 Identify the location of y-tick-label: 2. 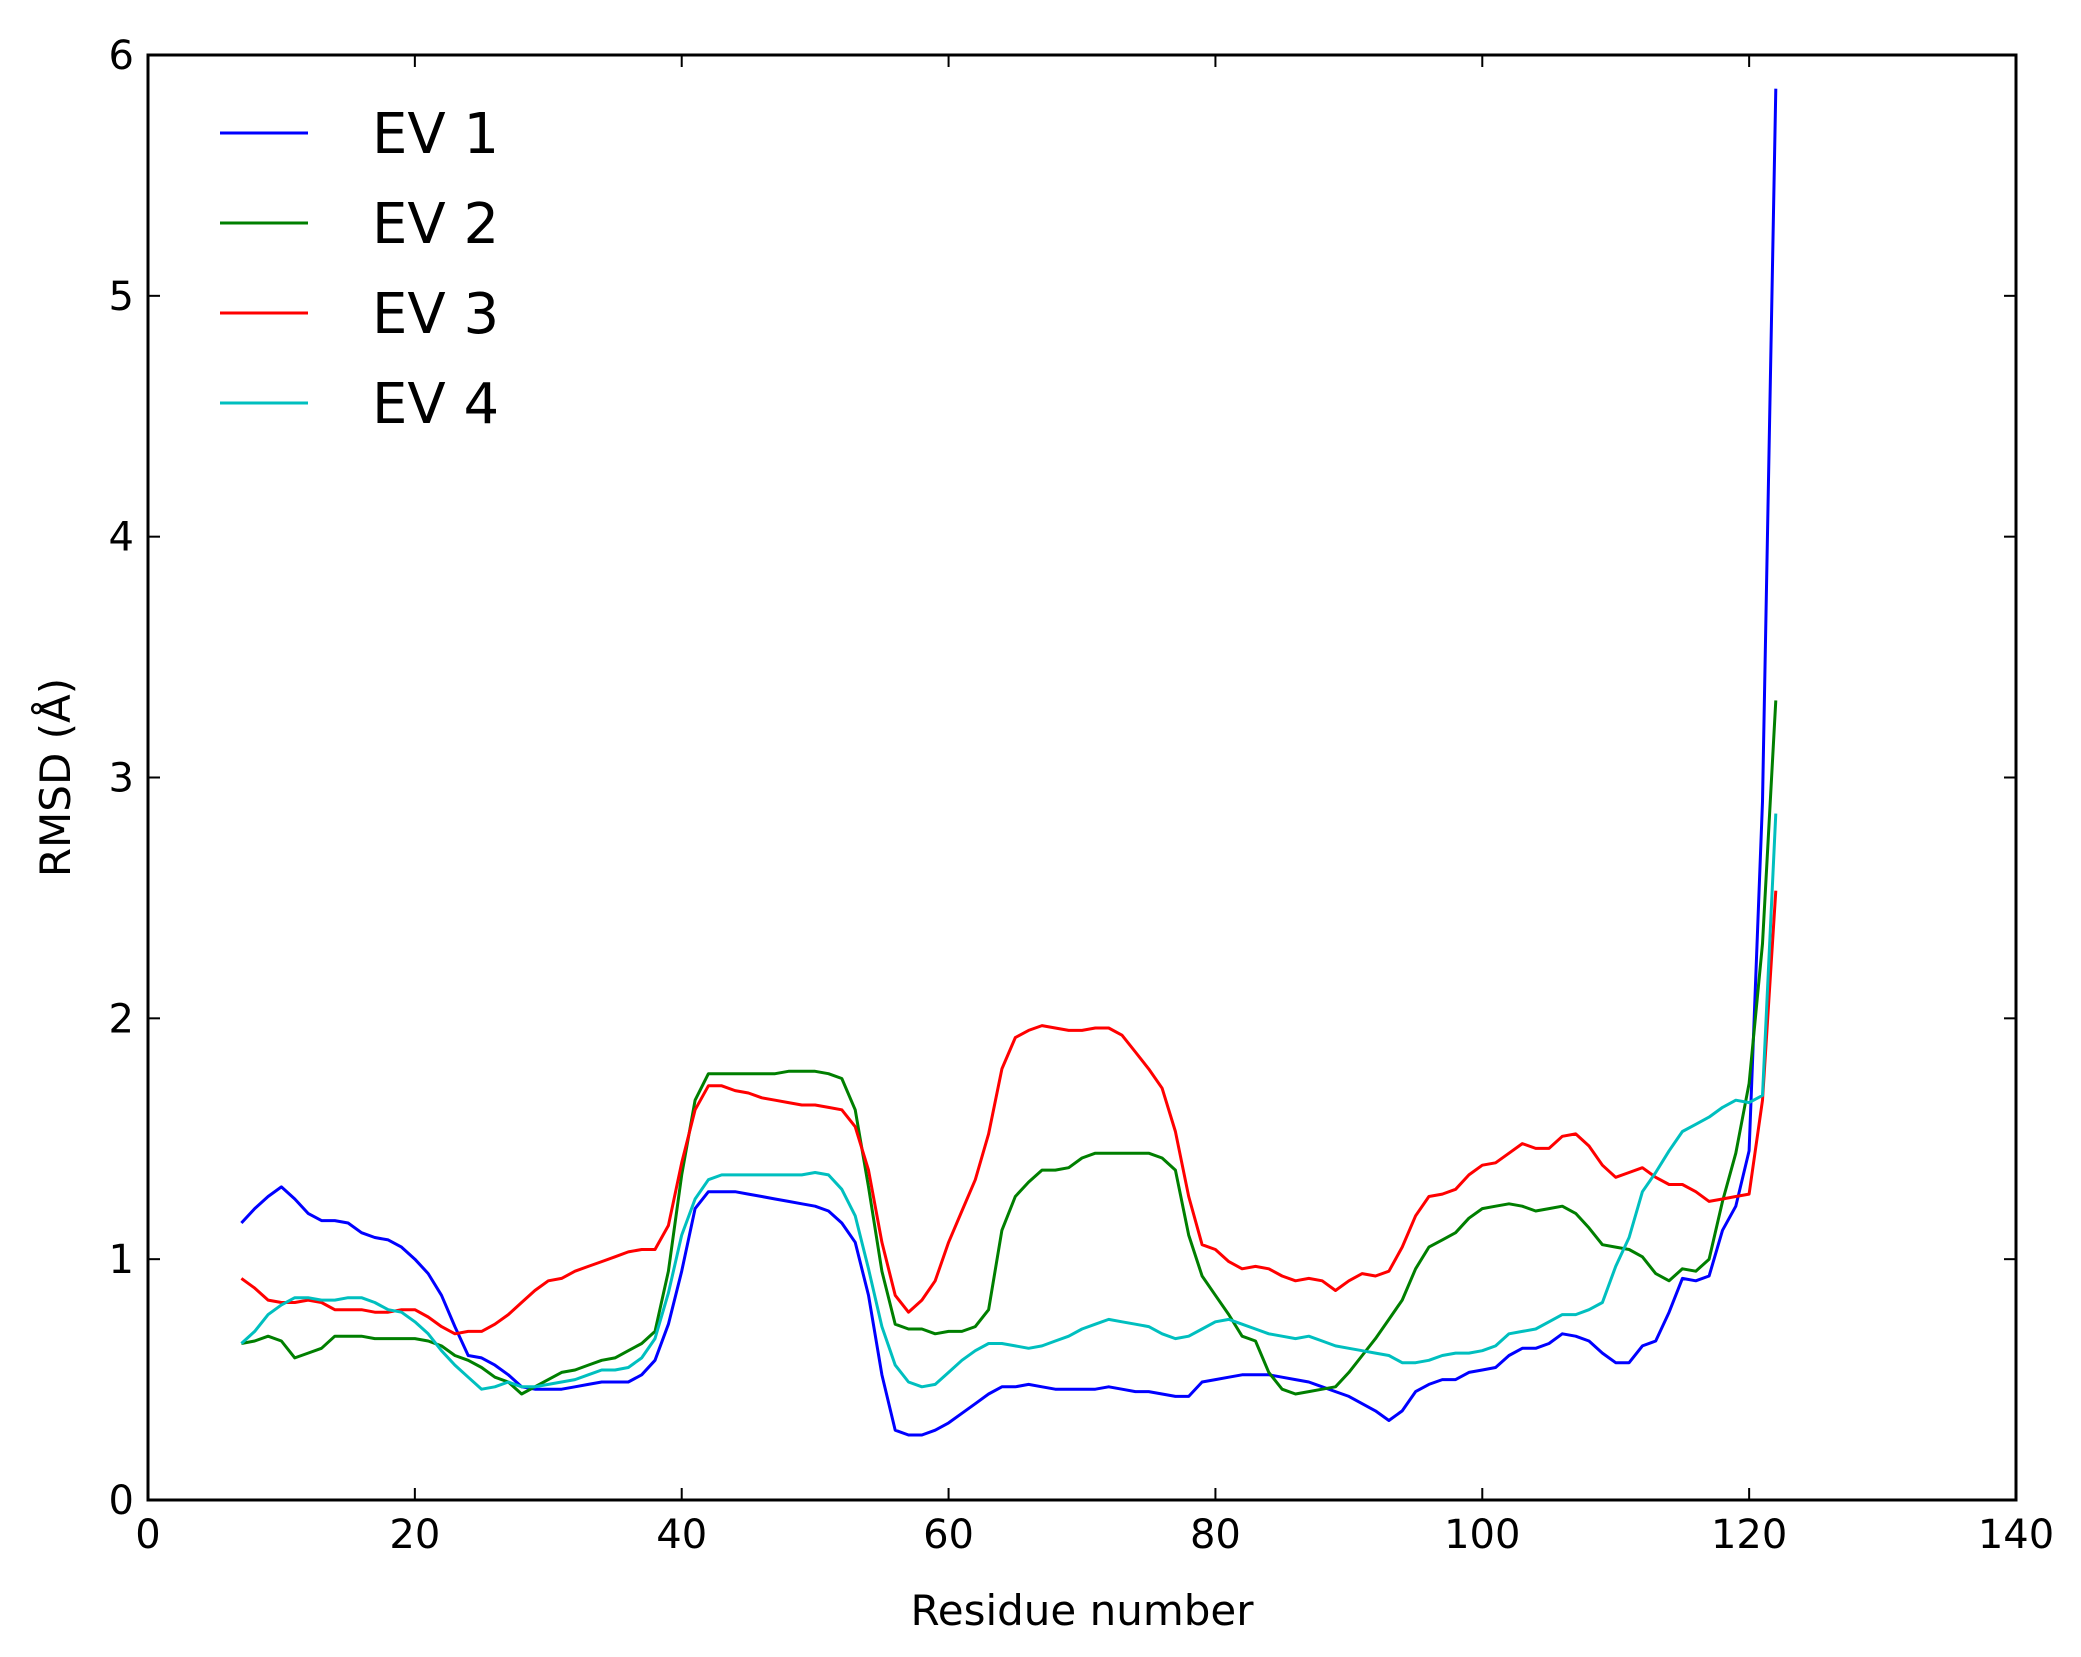
(121, 1019).